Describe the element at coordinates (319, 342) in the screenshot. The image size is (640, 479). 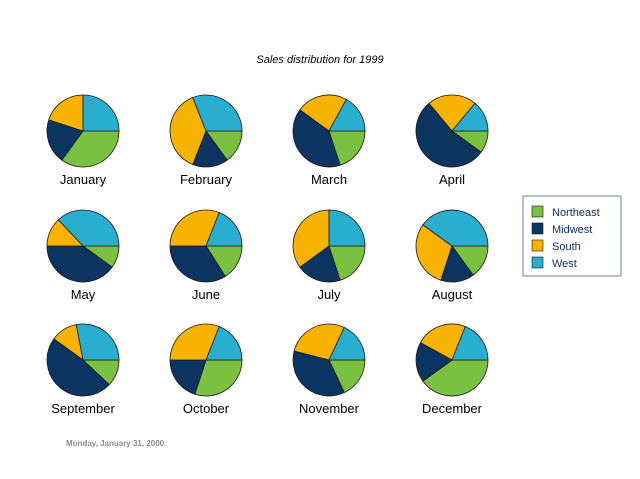
I see `slice-november-south` at that location.